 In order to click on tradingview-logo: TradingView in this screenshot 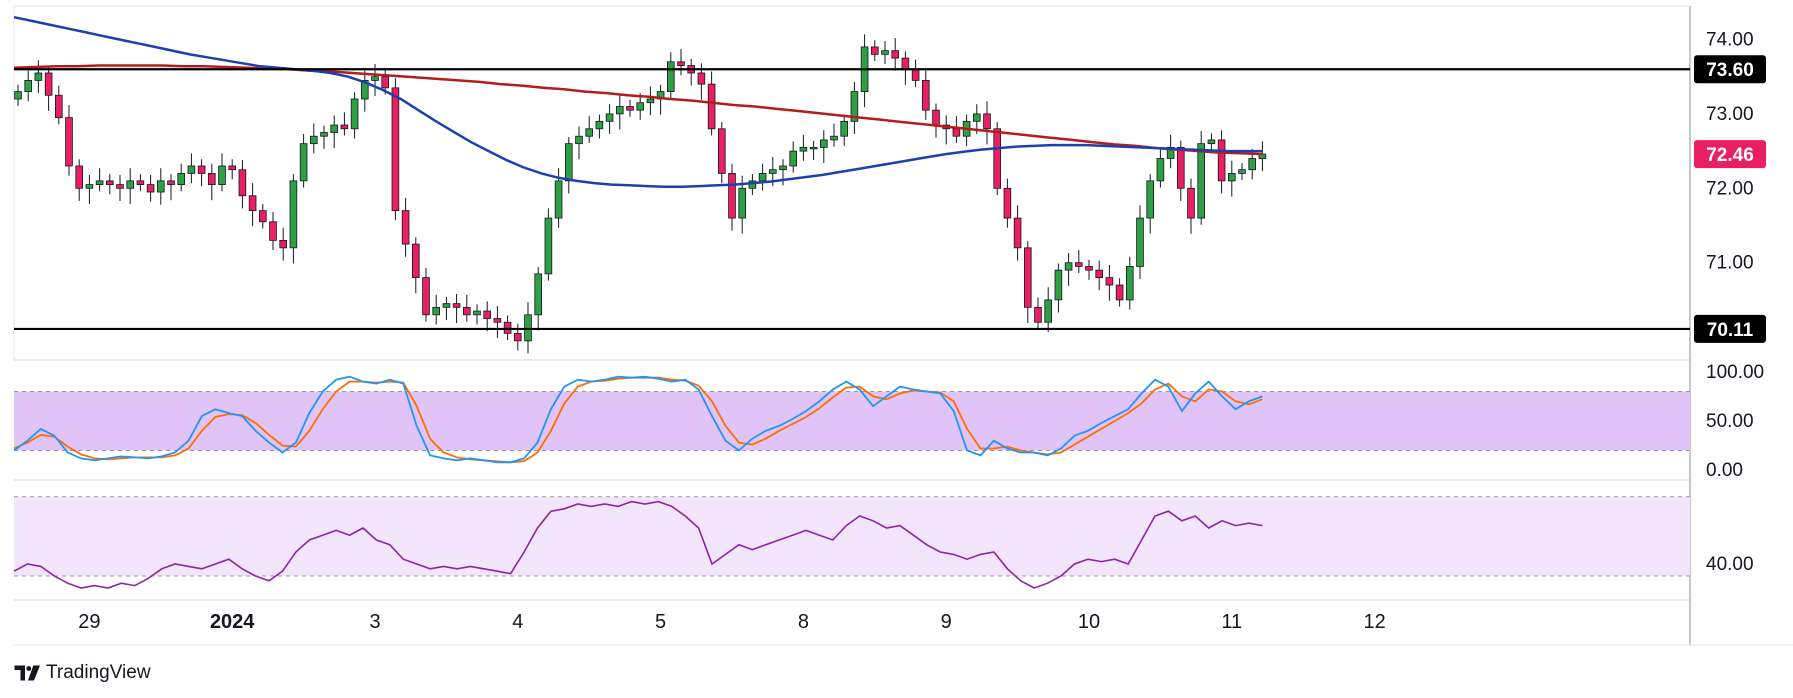, I will do `click(82, 673)`.